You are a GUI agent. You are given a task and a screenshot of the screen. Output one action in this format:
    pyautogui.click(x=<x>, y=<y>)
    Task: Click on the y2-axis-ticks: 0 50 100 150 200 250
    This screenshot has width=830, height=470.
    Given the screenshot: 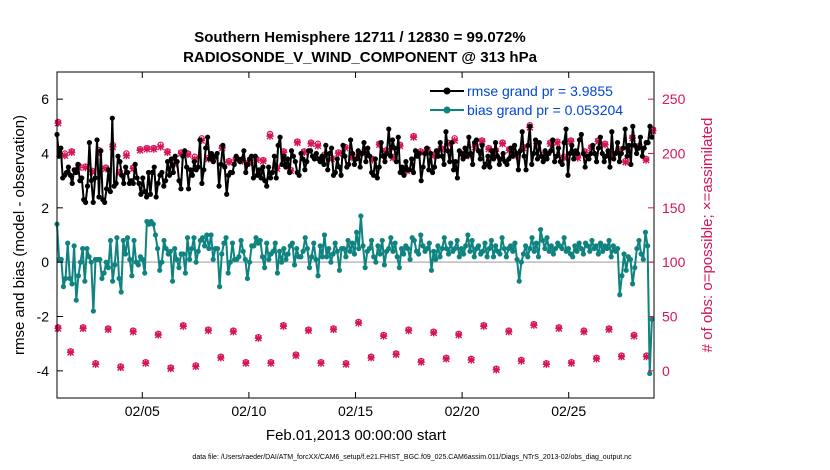 What is the action you would take?
    pyautogui.click(x=667, y=235)
    